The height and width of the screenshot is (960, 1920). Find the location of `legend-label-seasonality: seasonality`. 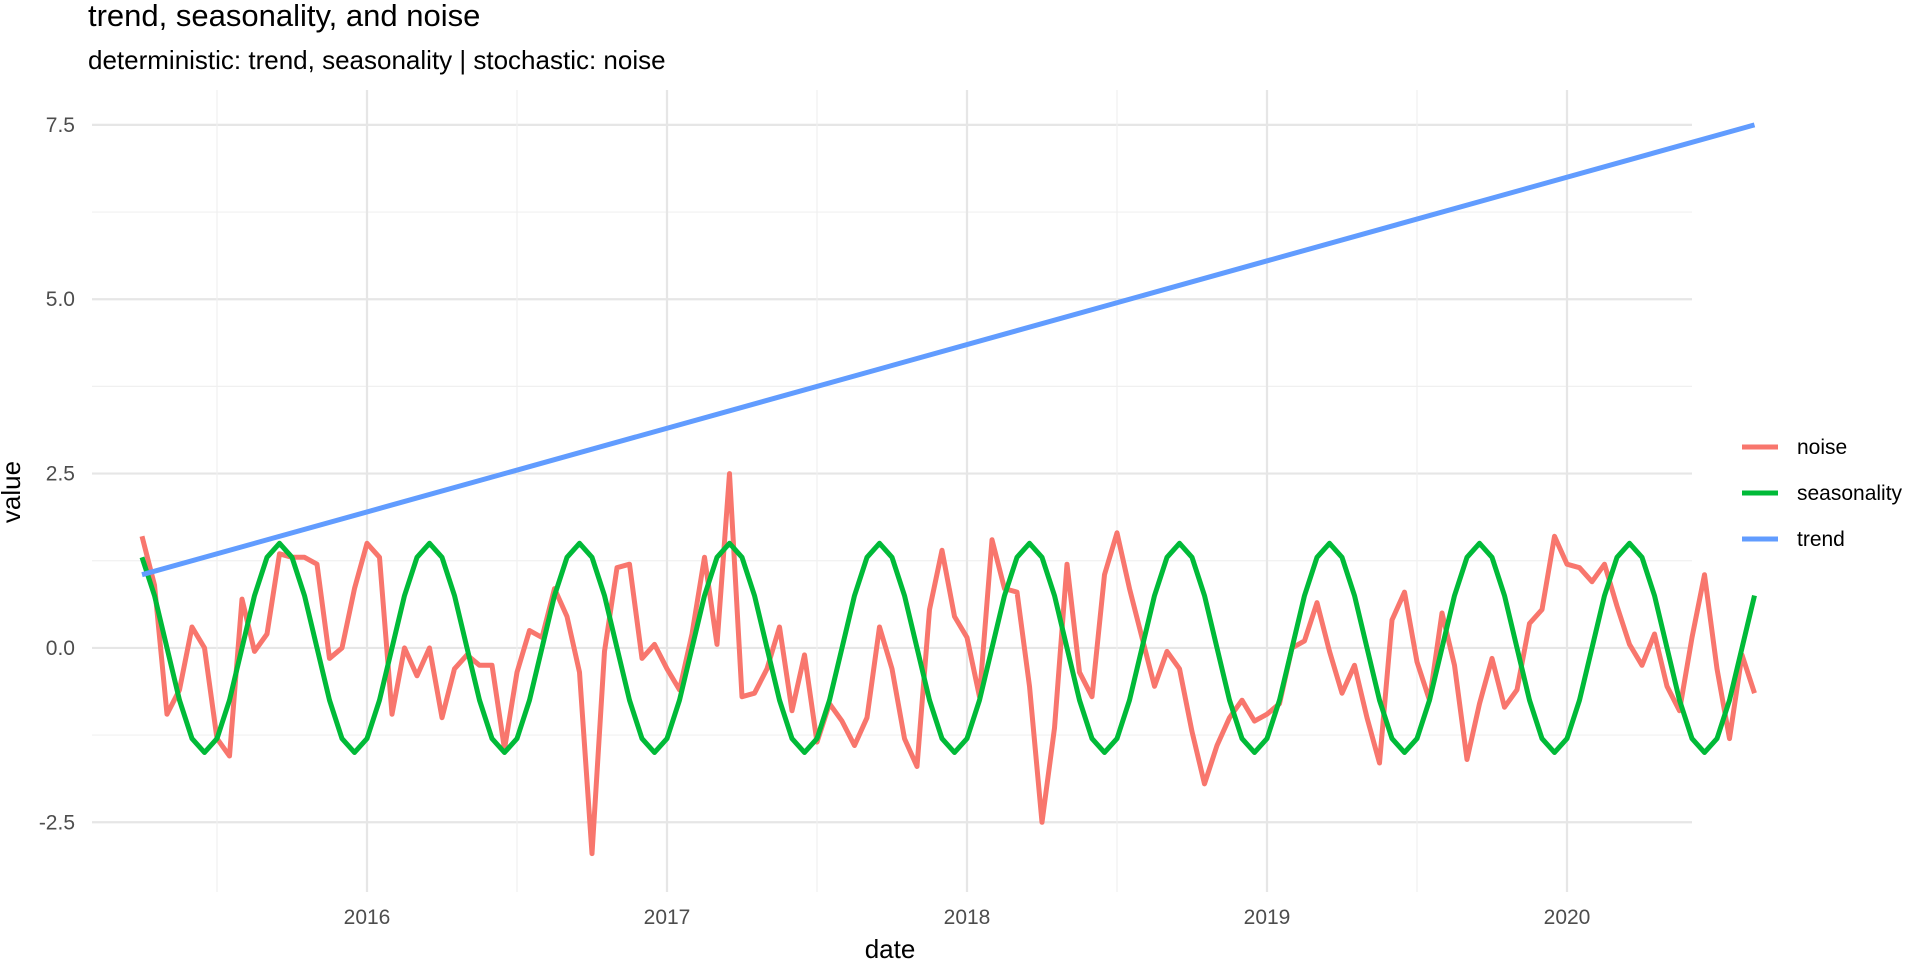

legend-label-seasonality: seasonality is located at coordinates (1850, 493).